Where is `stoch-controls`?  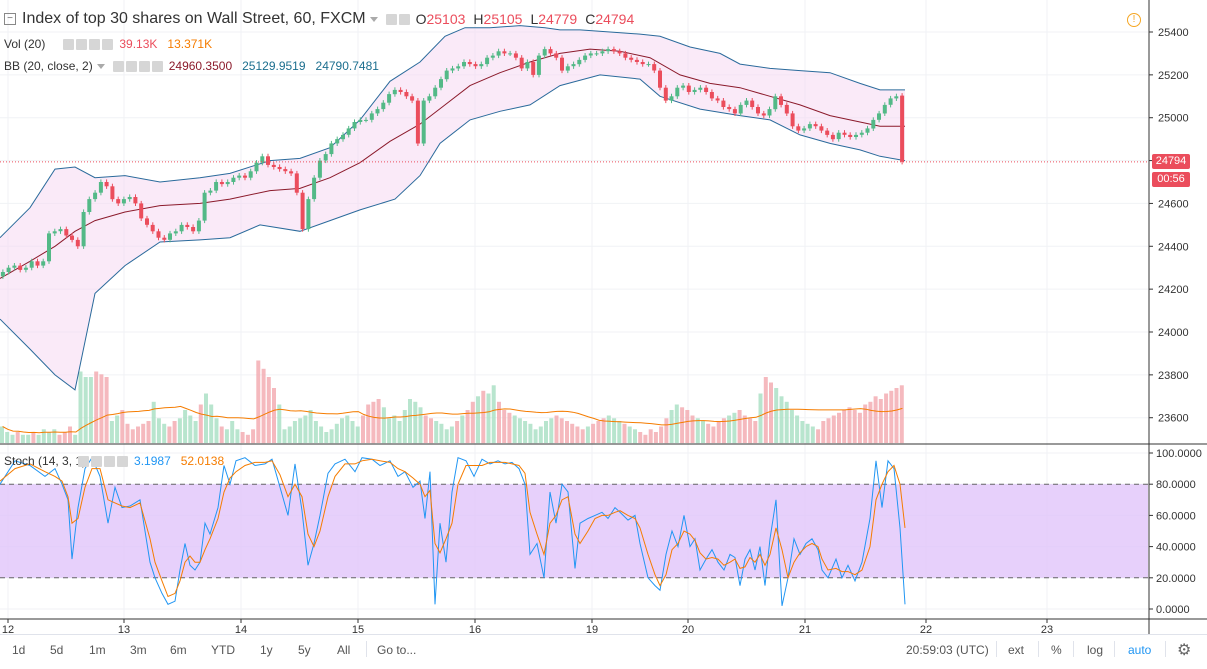
stoch-controls is located at coordinates (103, 461).